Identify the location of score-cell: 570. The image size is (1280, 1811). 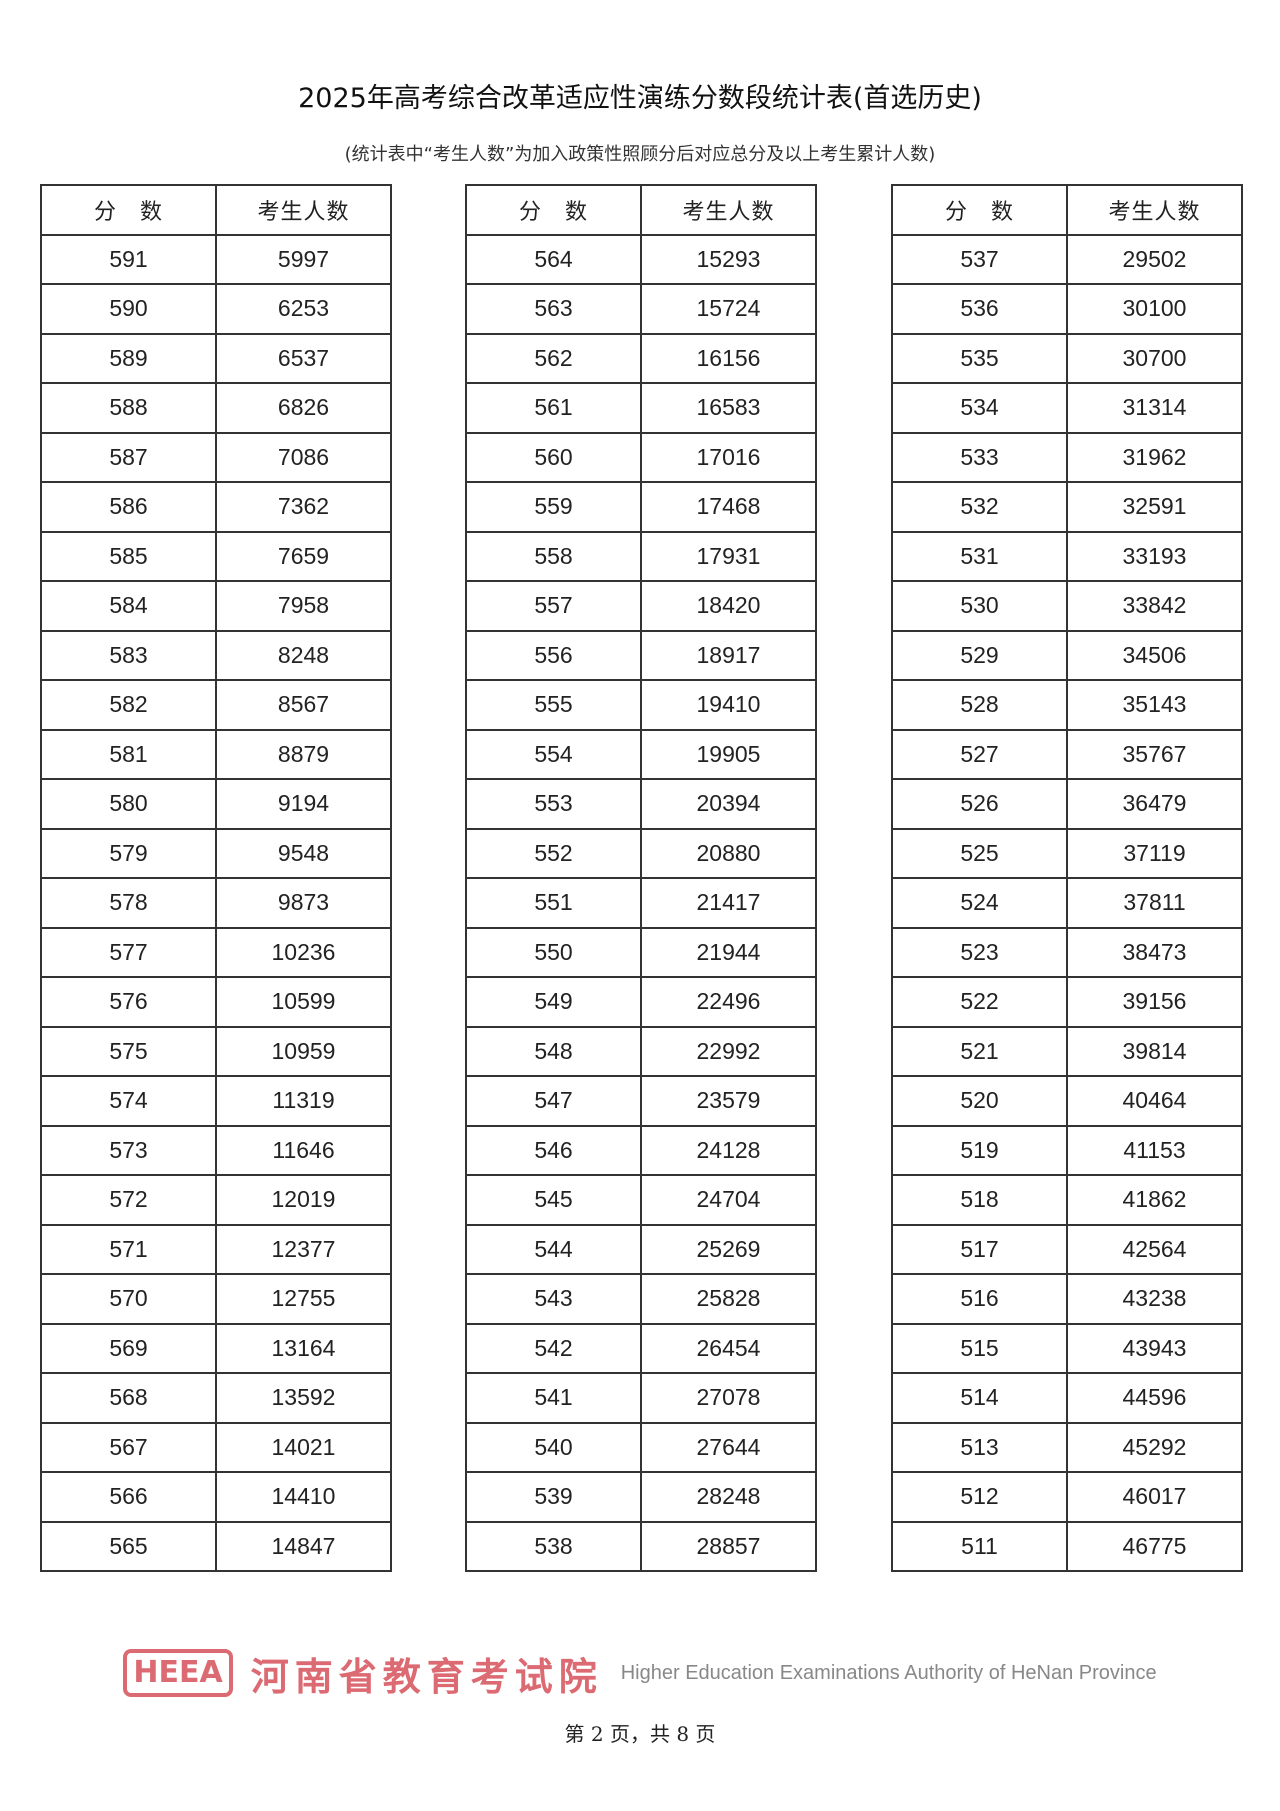
(128, 1299).